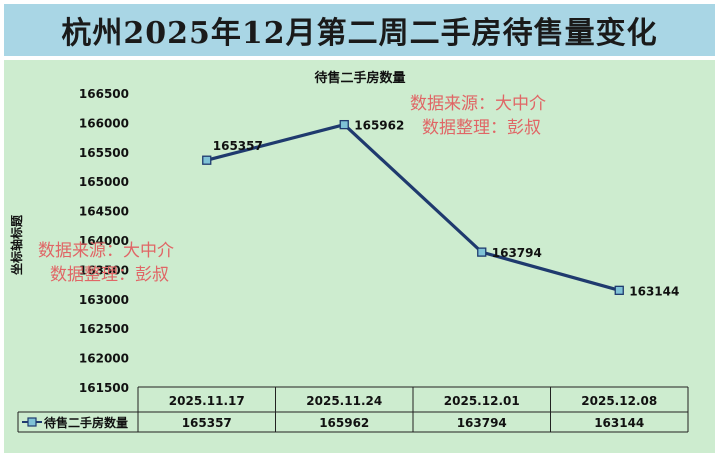 This screenshot has width=719, height=457. Describe the element at coordinates (359, 78) in the screenshot. I see `chart-title: 待售二手房数量` at that location.